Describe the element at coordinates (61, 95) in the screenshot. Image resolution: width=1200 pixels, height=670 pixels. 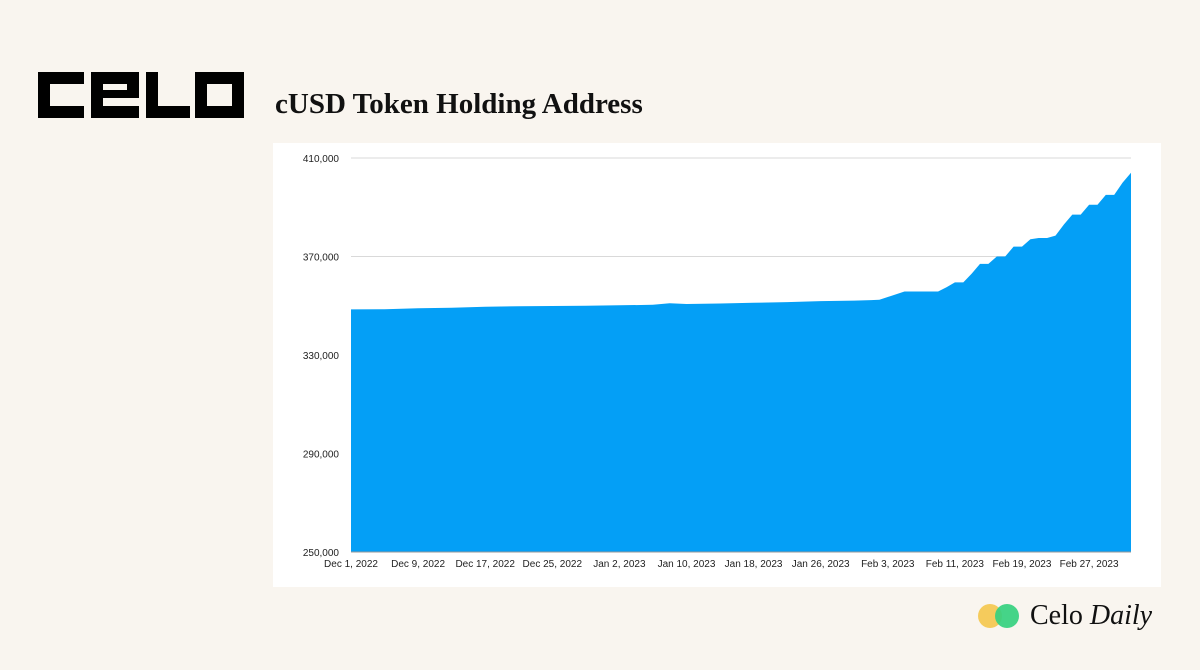
I see `logo-letter-c` at that location.